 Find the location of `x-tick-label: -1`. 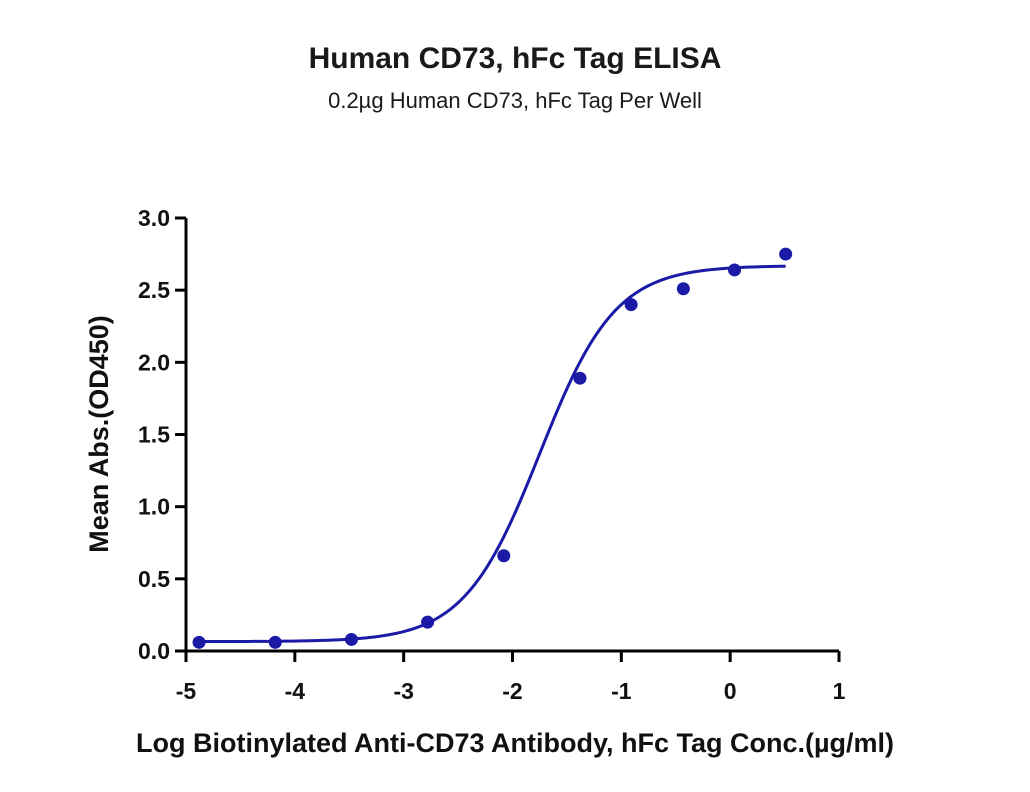

x-tick-label: -1 is located at coordinates (621, 691).